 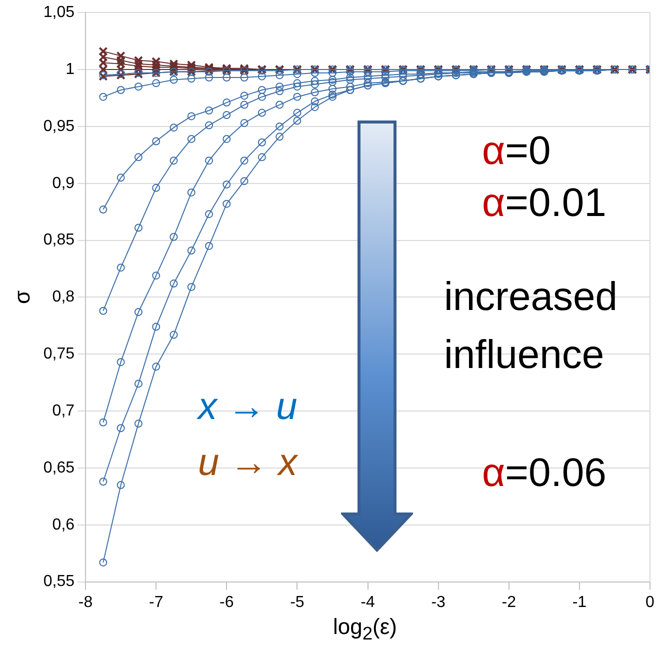 What do you see at coordinates (63, 183) in the screenshot?
I see `y-tick-label: 0,9` at bounding box center [63, 183].